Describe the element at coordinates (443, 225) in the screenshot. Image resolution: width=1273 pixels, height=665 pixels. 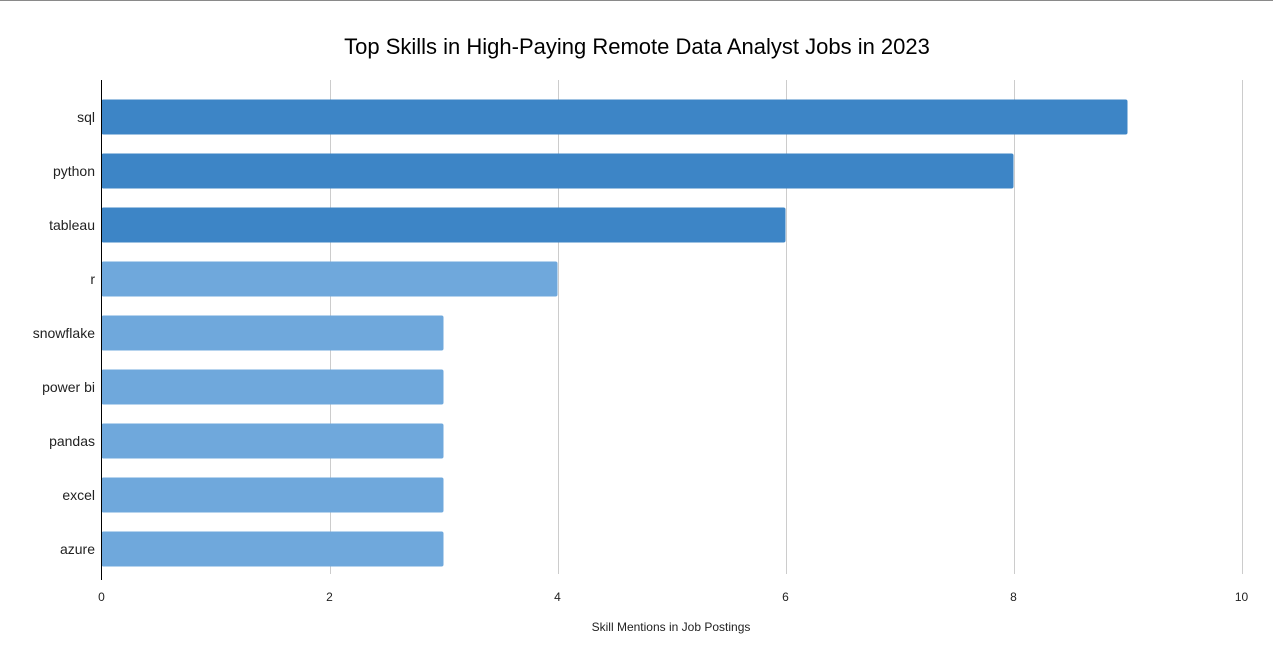
I see `bar-tableau` at that location.